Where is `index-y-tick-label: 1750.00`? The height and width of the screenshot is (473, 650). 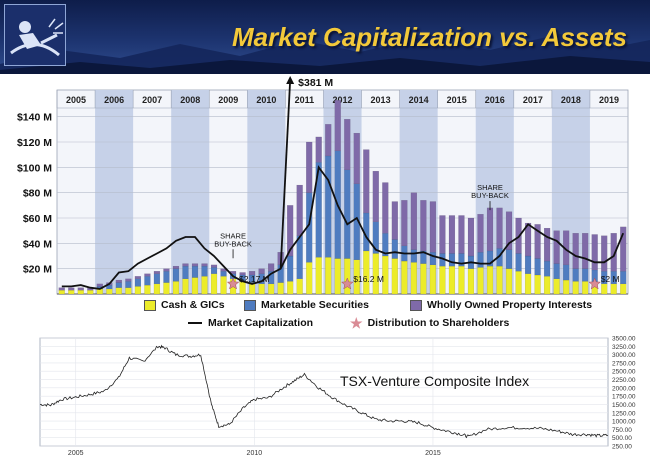
index-y-tick-label: 1750.00 is located at coordinates (624, 397).